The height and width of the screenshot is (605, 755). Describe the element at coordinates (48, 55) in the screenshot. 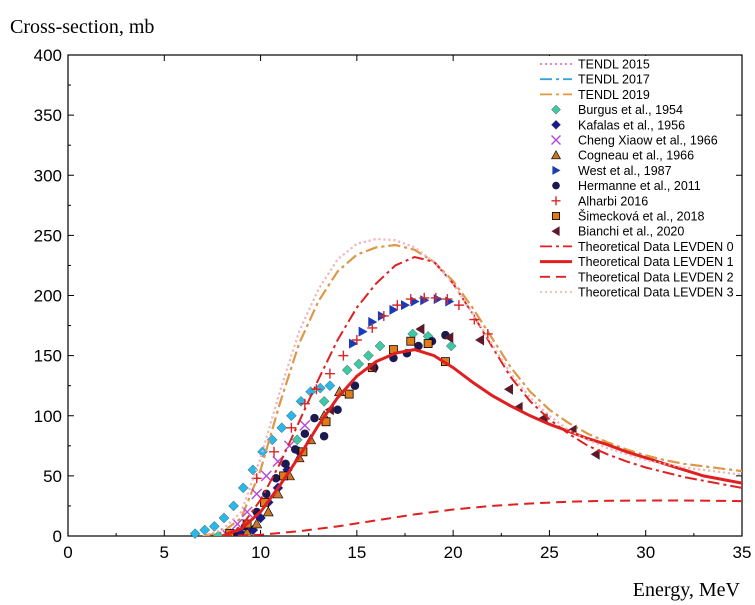

I see `y-tick-label: 400` at that location.